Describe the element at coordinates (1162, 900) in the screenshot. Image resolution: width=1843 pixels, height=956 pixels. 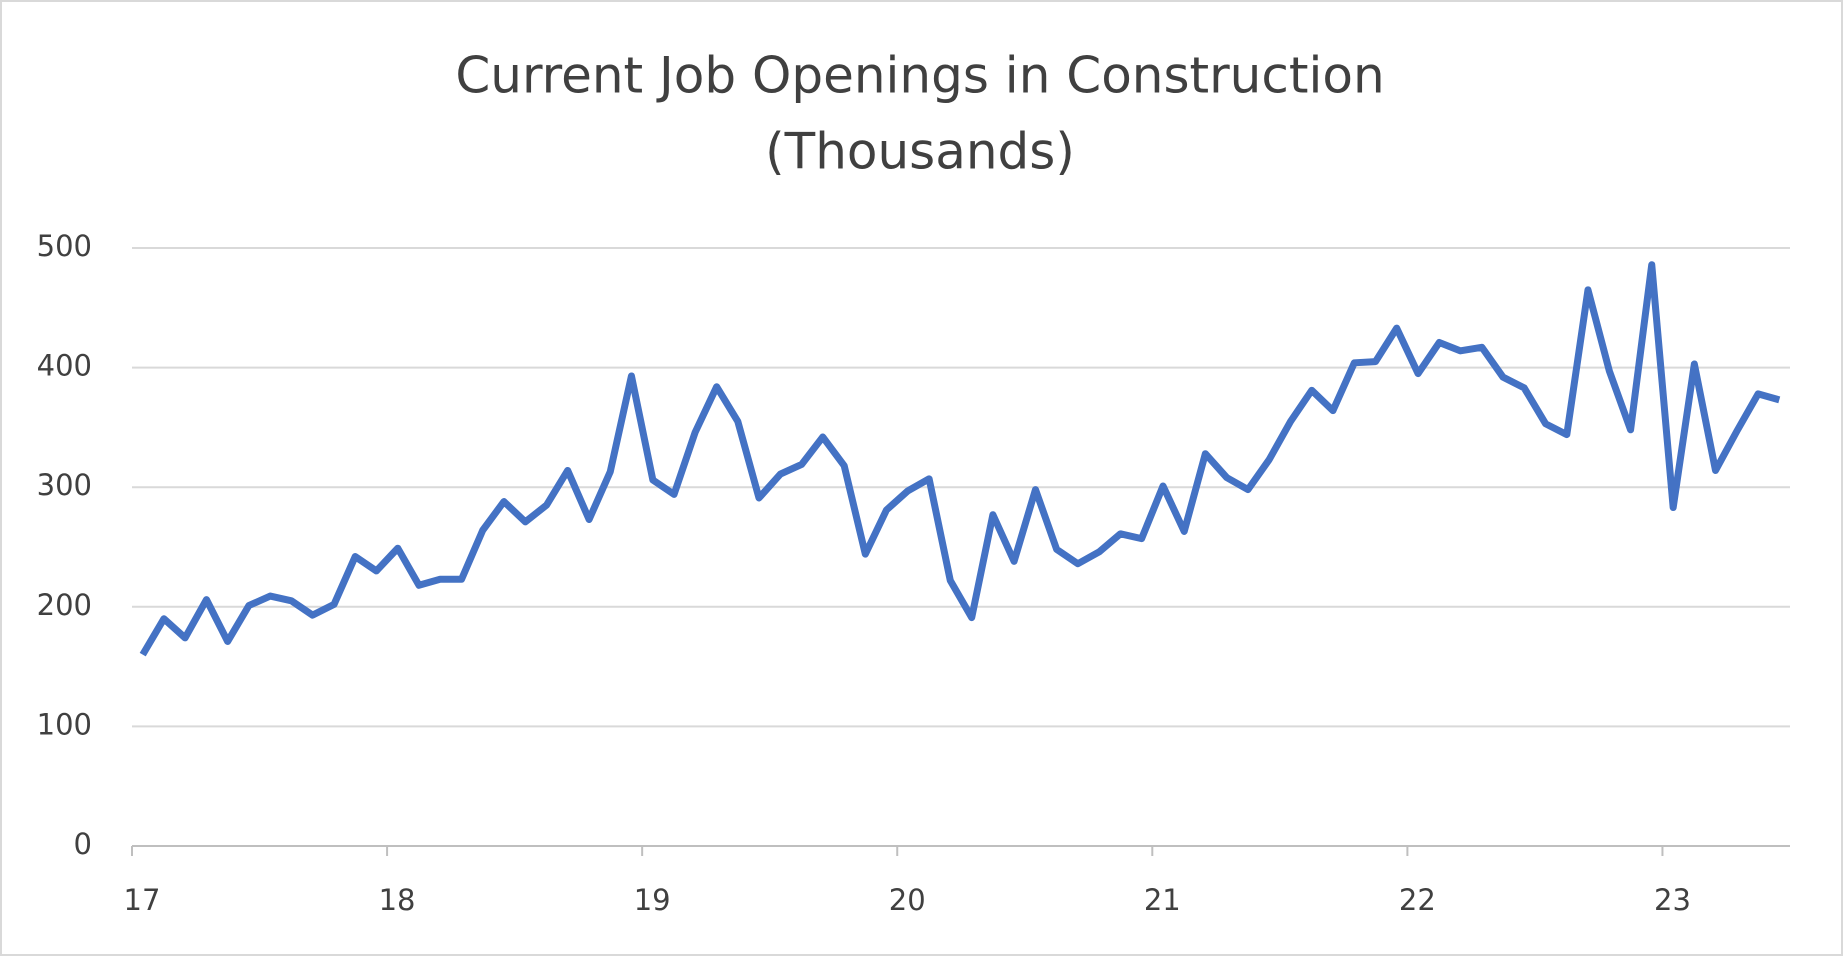
I see `x-tick-label: 21` at that location.